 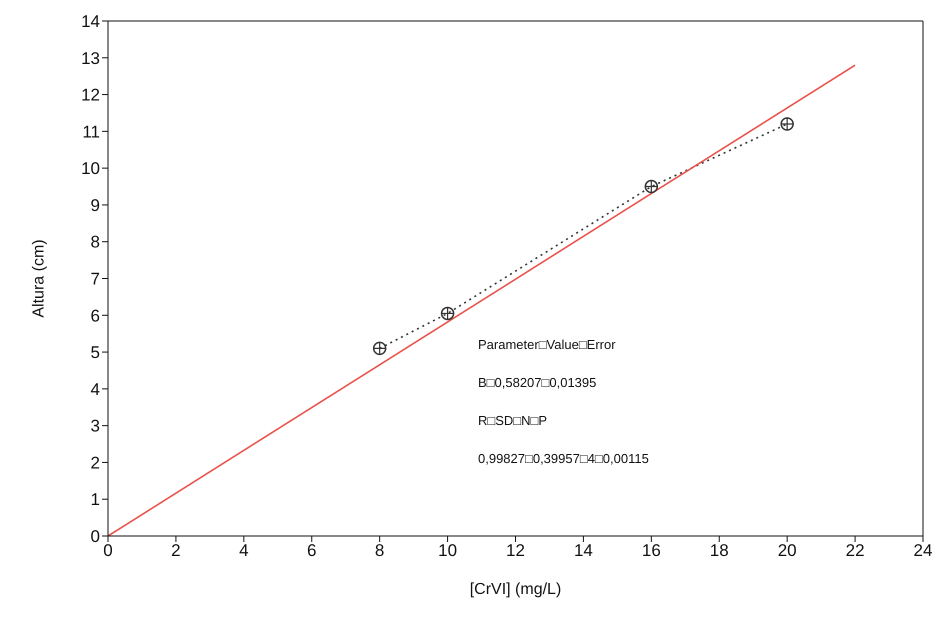 What do you see at coordinates (923, 550) in the screenshot?
I see `x-tick-label: 24` at bounding box center [923, 550].